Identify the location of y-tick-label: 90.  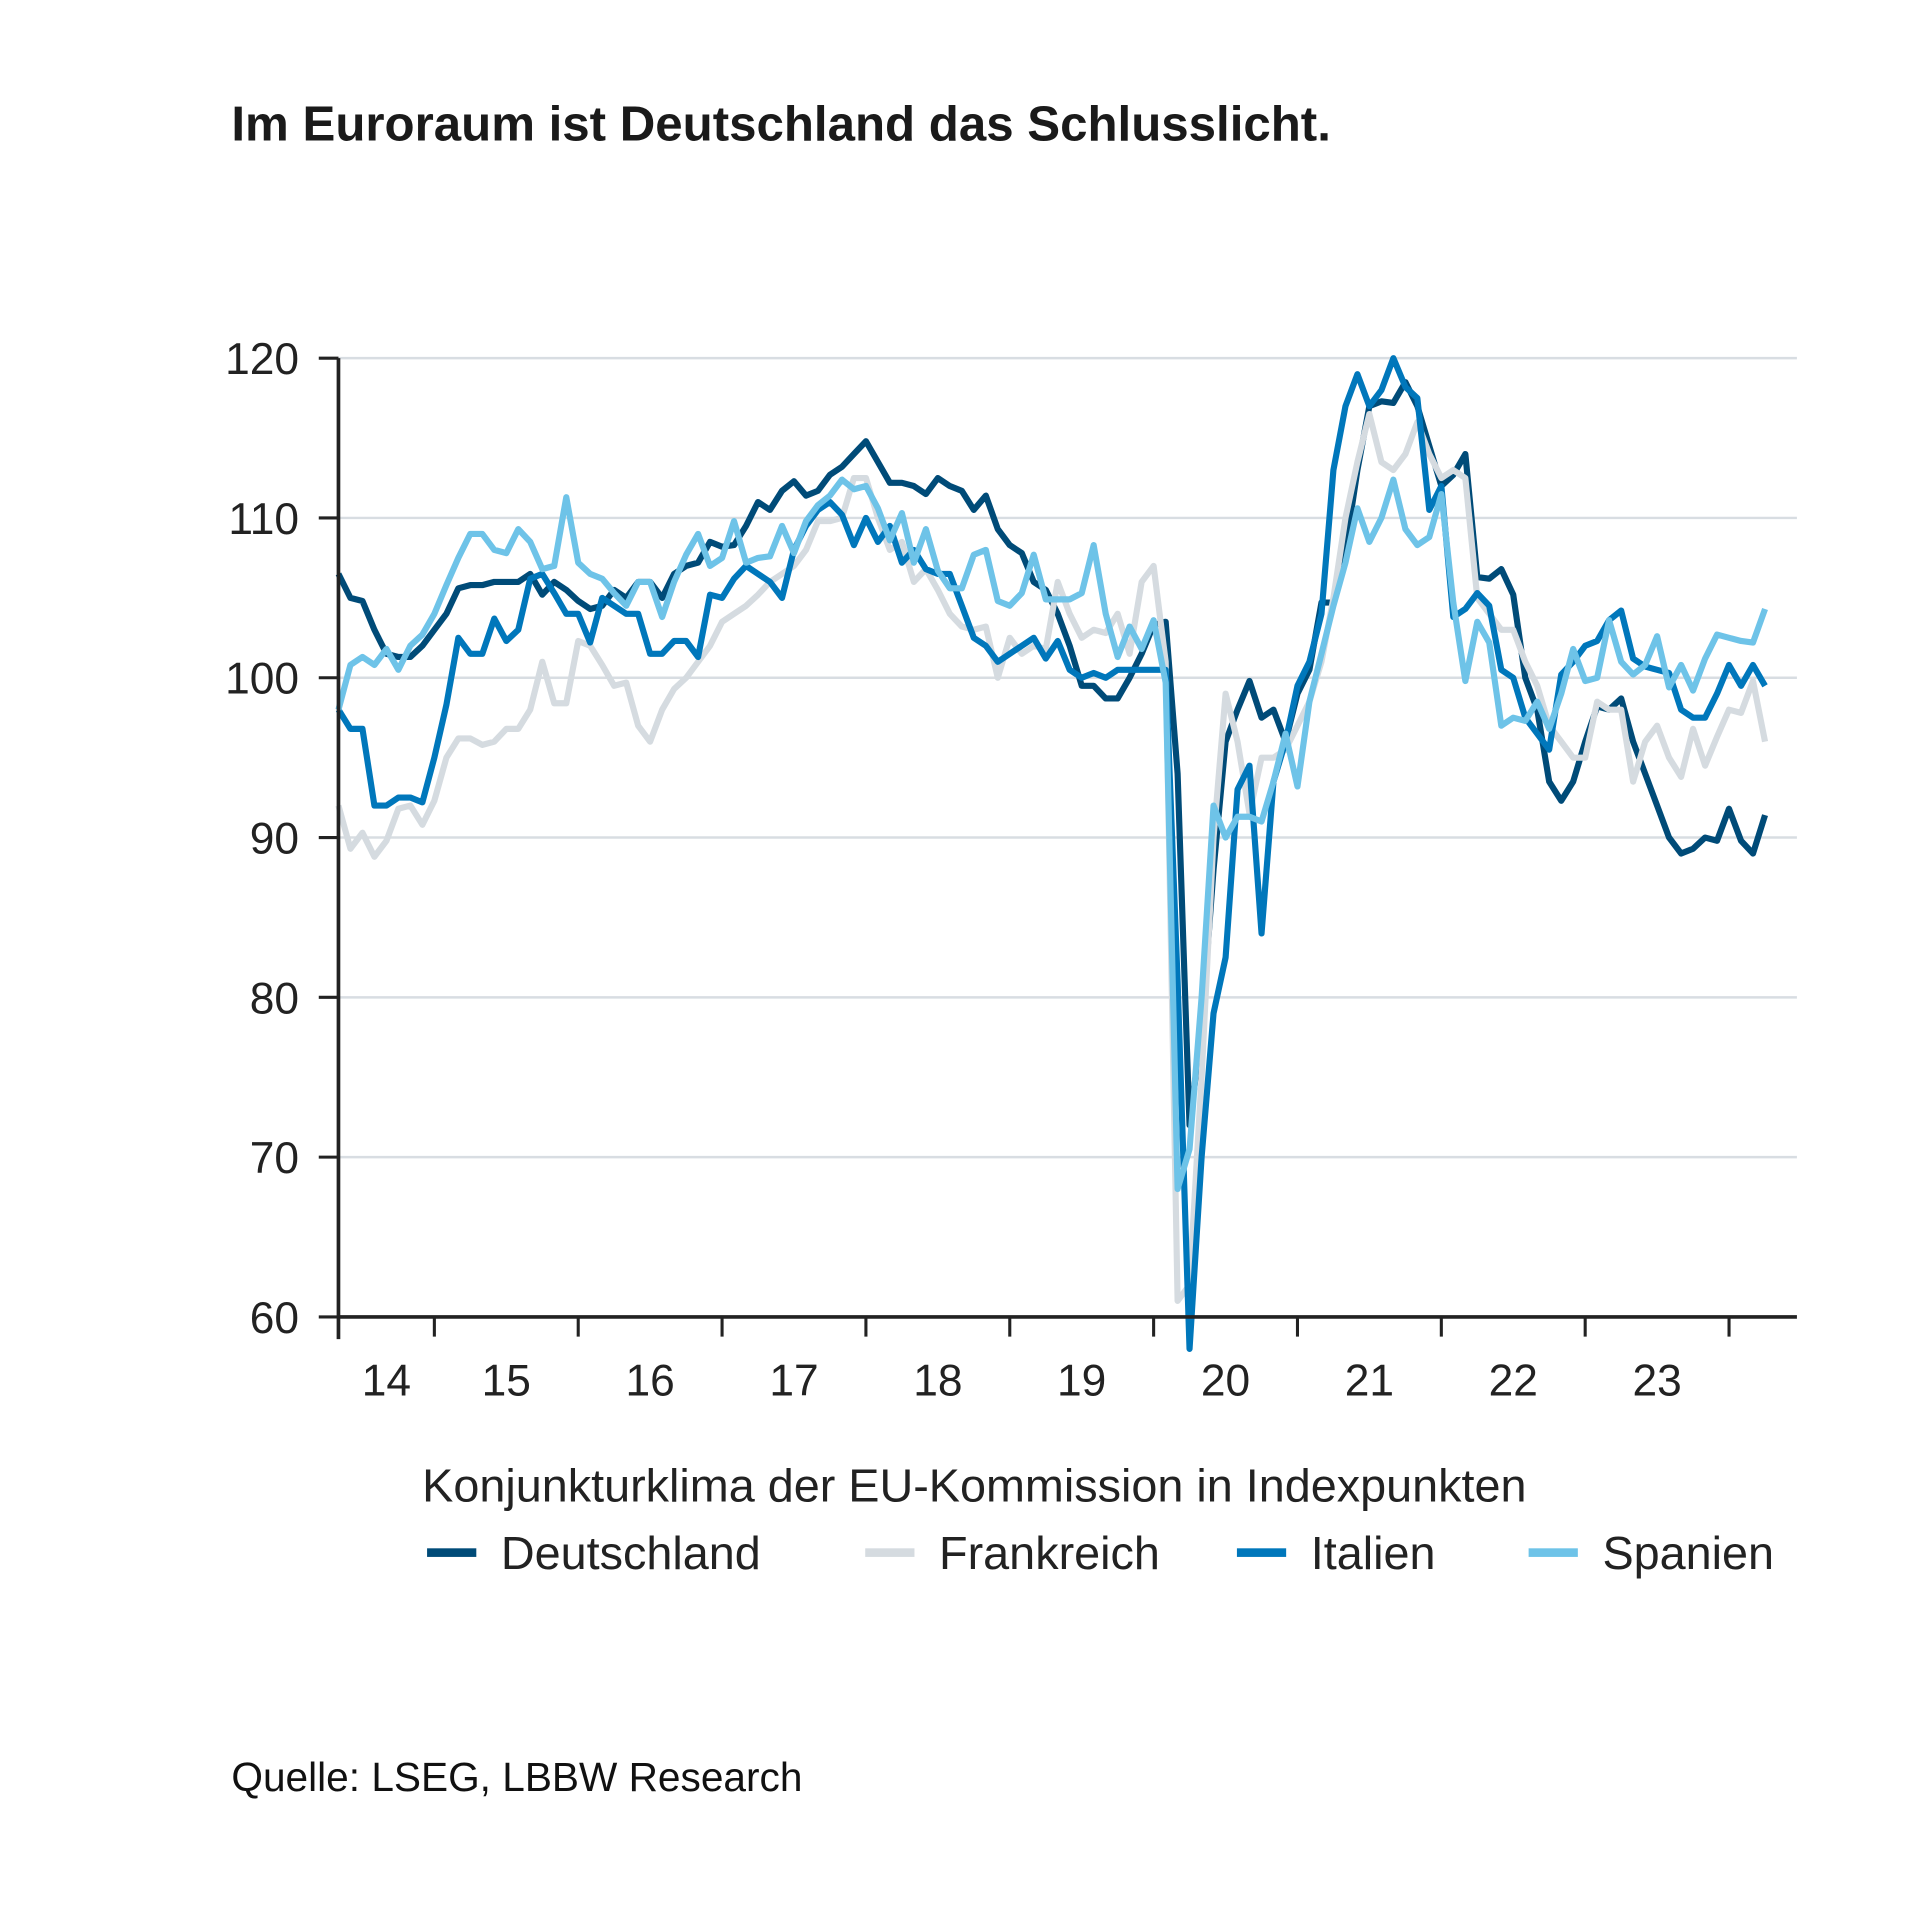
(274, 839).